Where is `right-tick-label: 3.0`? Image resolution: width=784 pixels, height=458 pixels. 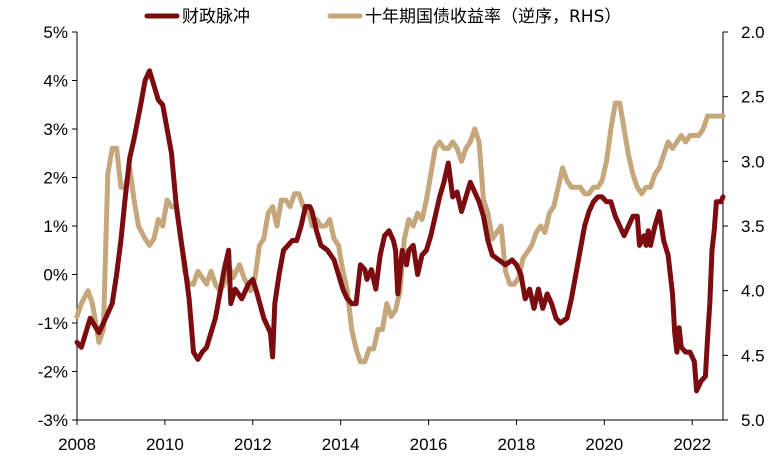
right-tick-label: 3.0 is located at coordinates (753, 161).